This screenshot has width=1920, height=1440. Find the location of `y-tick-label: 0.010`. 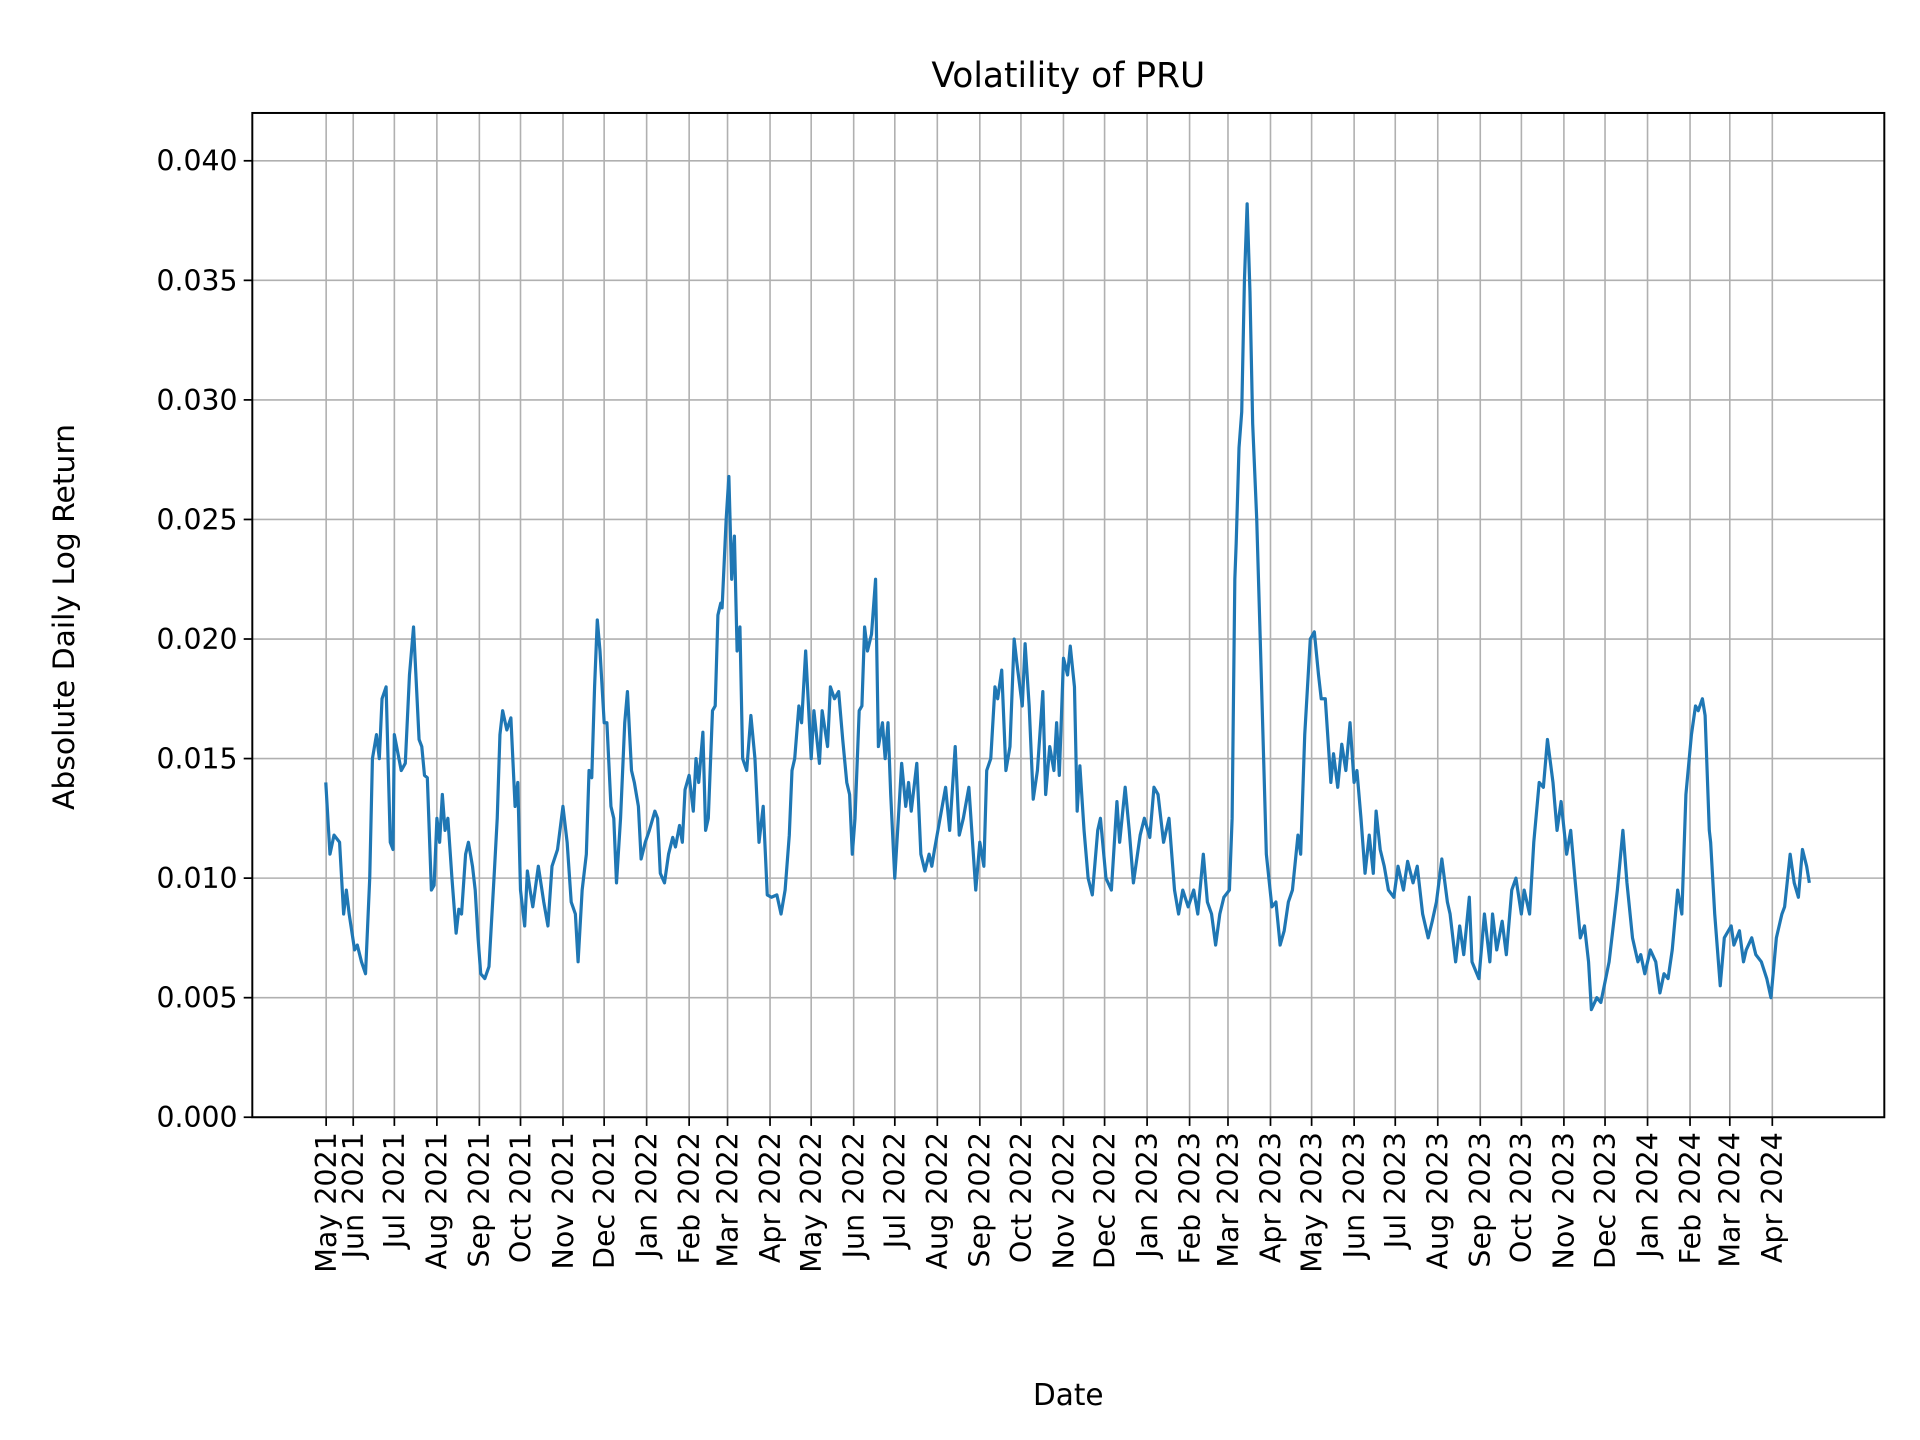

y-tick-label: 0.010 is located at coordinates (197, 878).